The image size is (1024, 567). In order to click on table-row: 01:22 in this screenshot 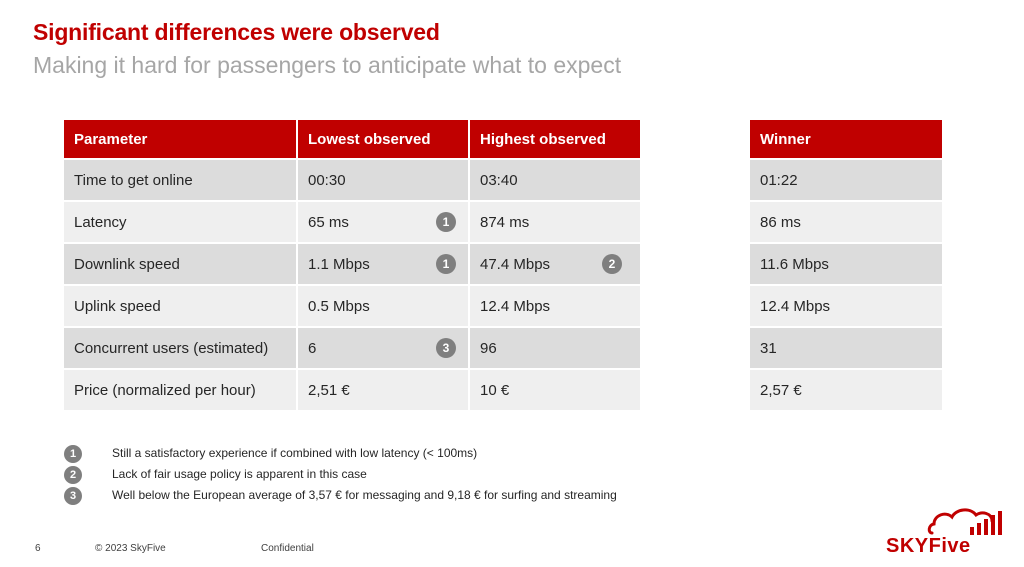, I will do `click(846, 180)`.